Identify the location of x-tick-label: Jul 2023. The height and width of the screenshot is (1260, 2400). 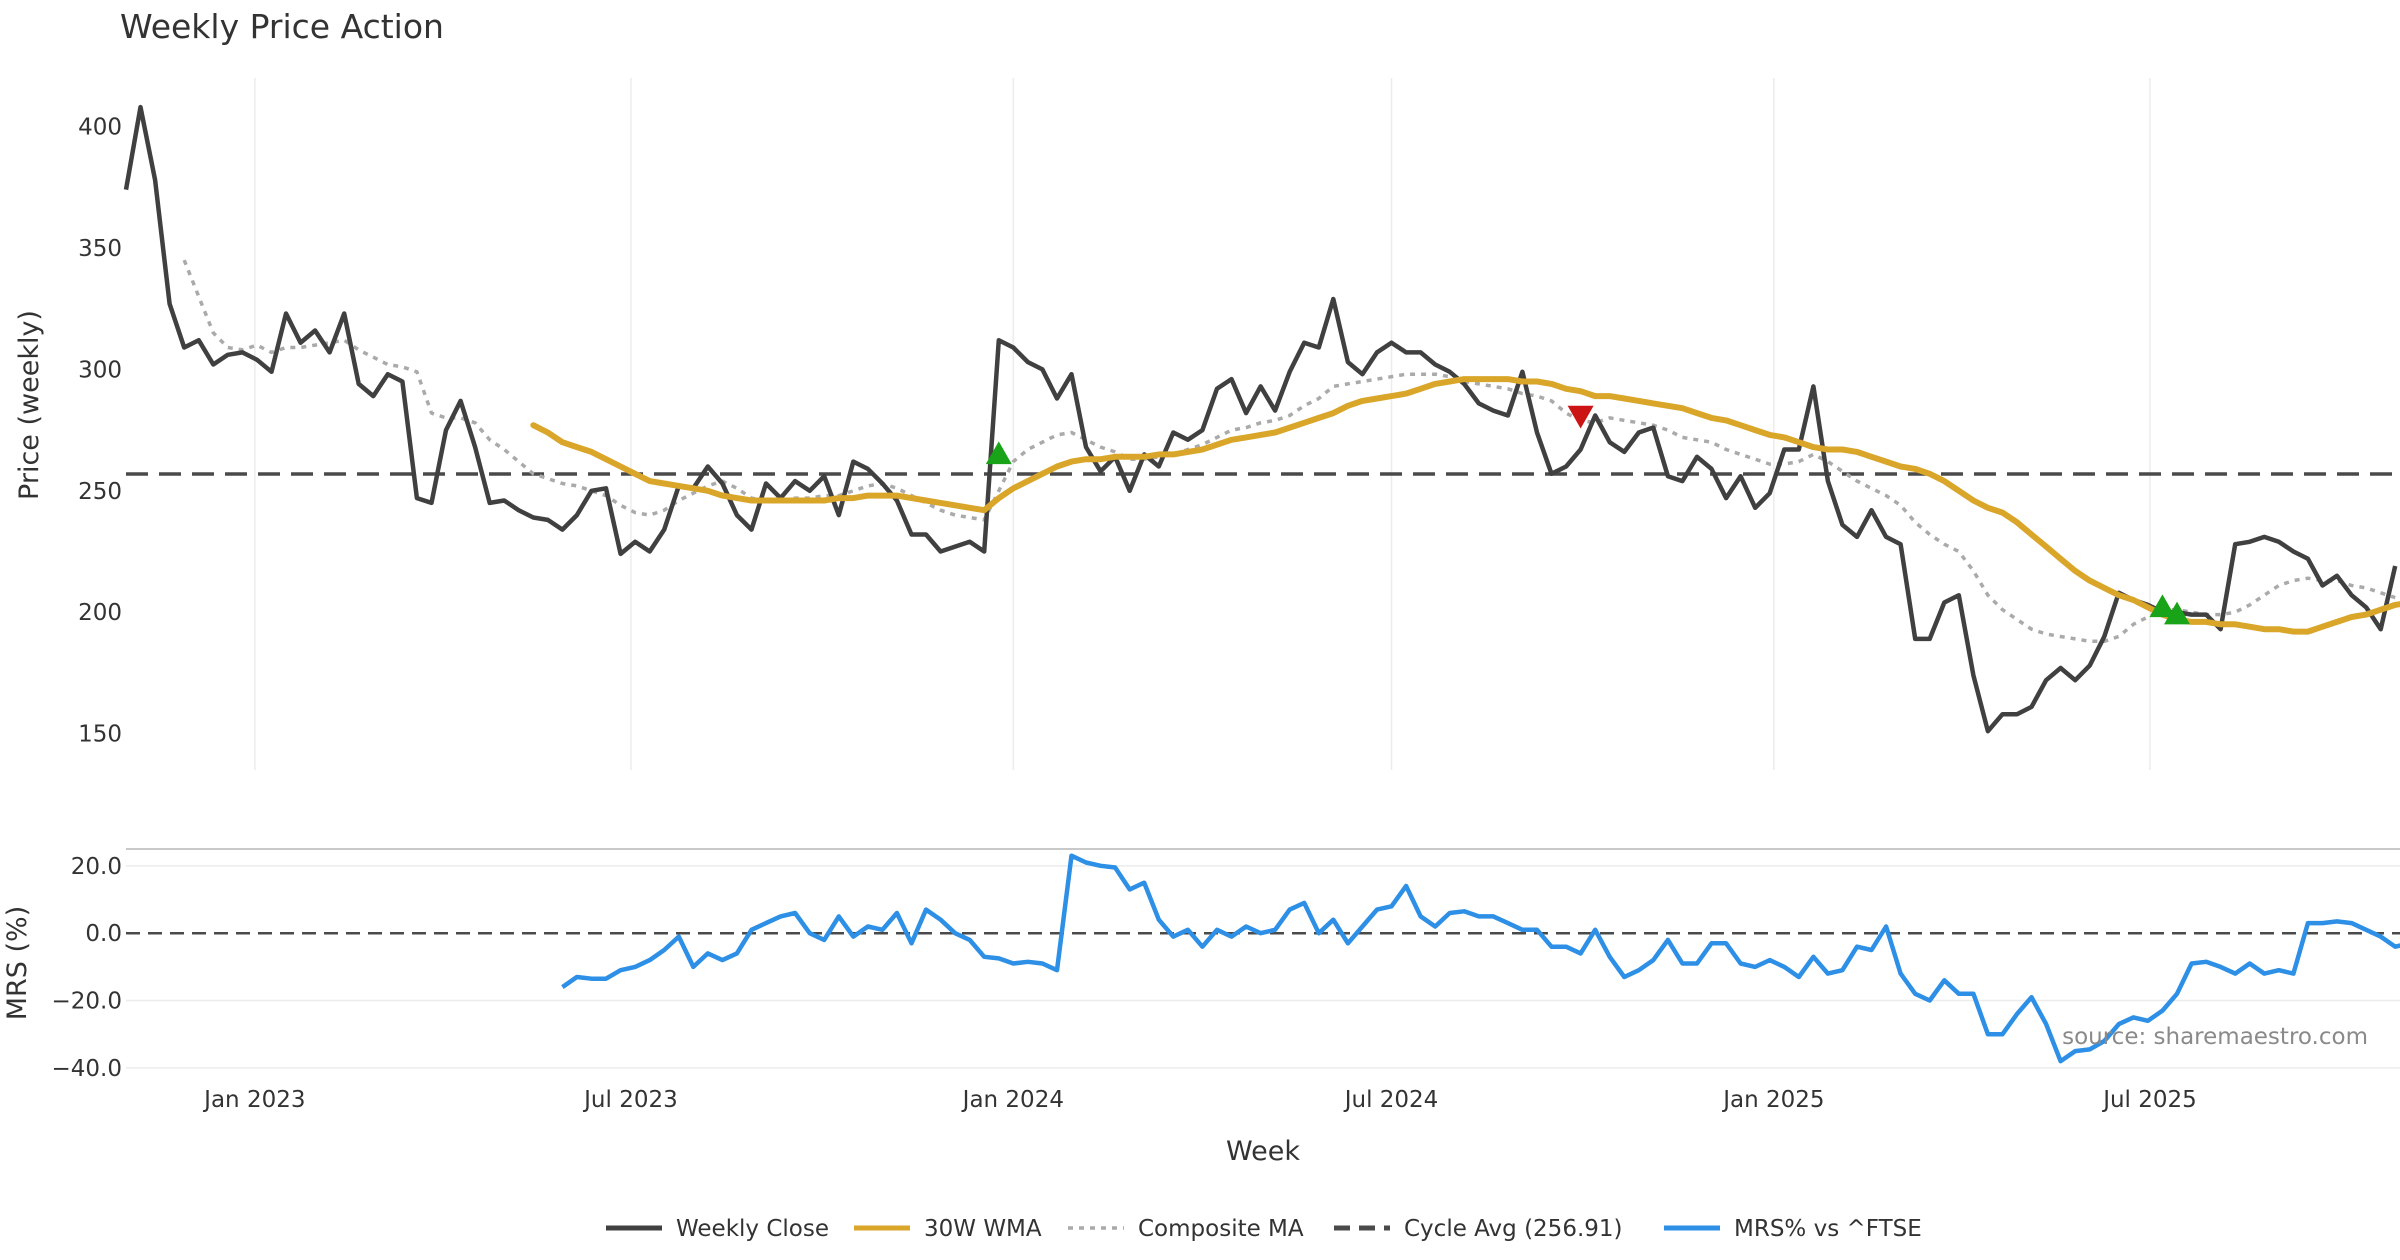
(630, 1100).